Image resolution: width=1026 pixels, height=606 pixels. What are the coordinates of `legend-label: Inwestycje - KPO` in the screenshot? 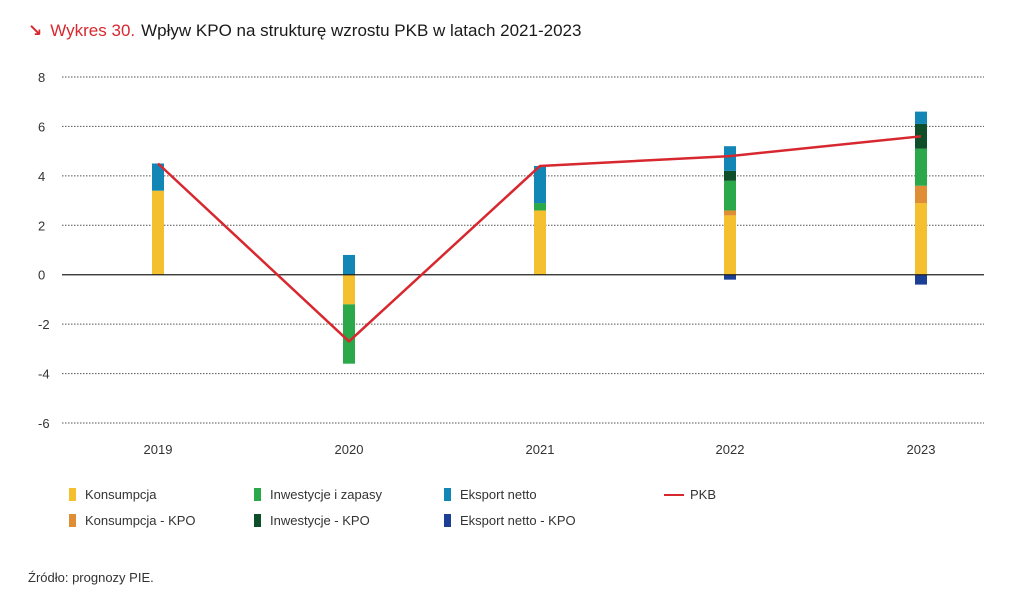 It's located at (320, 520).